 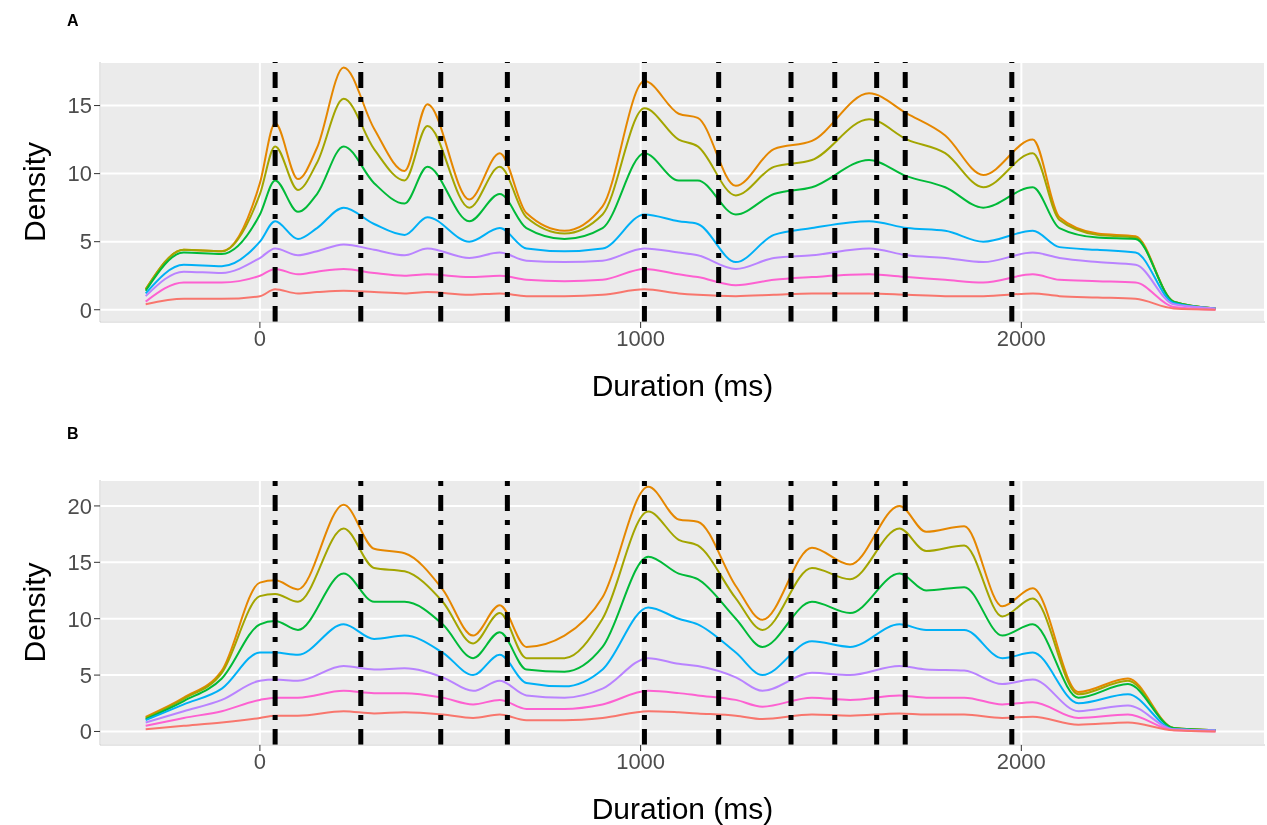 I want to click on y-tick-label: 20, so click(x=79, y=506).